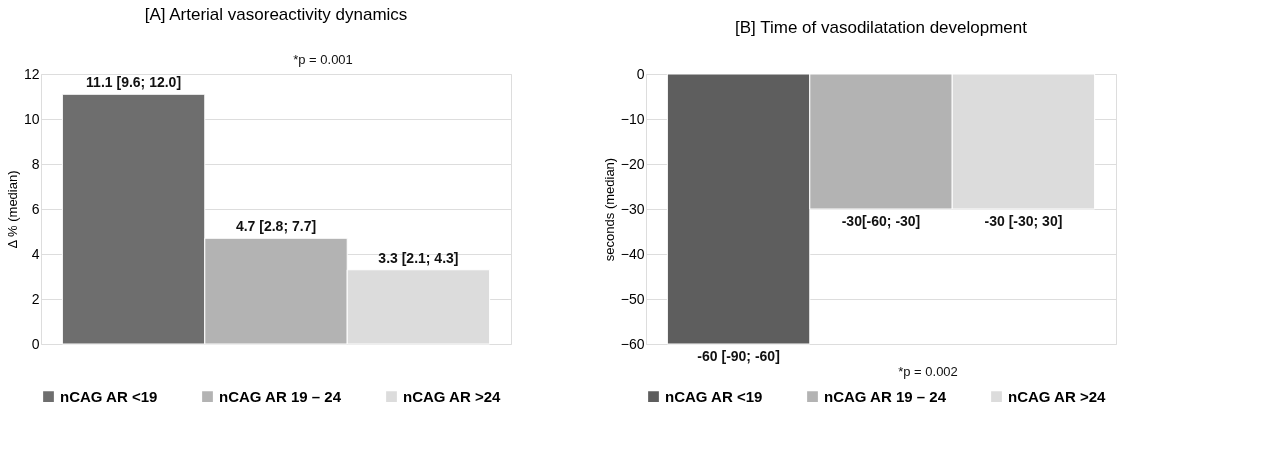  What do you see at coordinates (31, 118) in the screenshot?
I see `y-tick-label: 10` at bounding box center [31, 118].